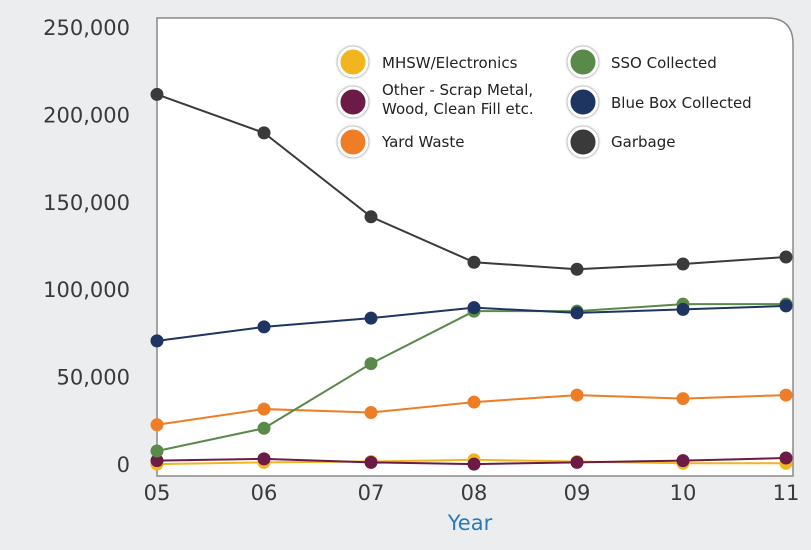 Image resolution: width=811 pixels, height=550 pixels. Describe the element at coordinates (683, 493) in the screenshot. I see `x-tick-label: 10` at that location.